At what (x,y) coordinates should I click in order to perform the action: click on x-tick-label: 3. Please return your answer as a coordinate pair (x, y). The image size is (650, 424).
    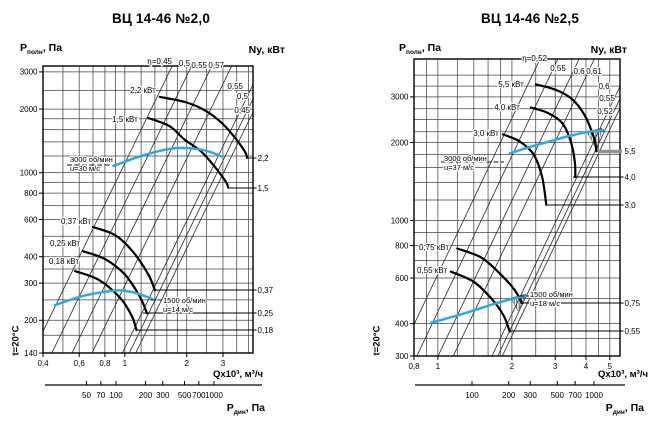
    Looking at the image, I should click on (555, 366).